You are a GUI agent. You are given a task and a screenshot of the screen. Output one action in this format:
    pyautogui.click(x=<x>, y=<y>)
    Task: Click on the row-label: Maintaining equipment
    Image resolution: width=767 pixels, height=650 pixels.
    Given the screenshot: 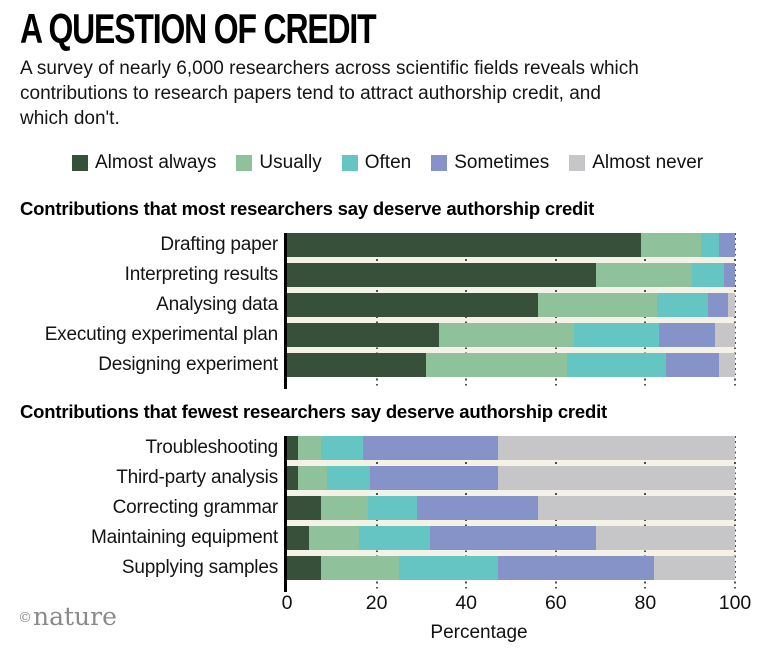 What is the action you would take?
    pyautogui.click(x=184, y=537)
    